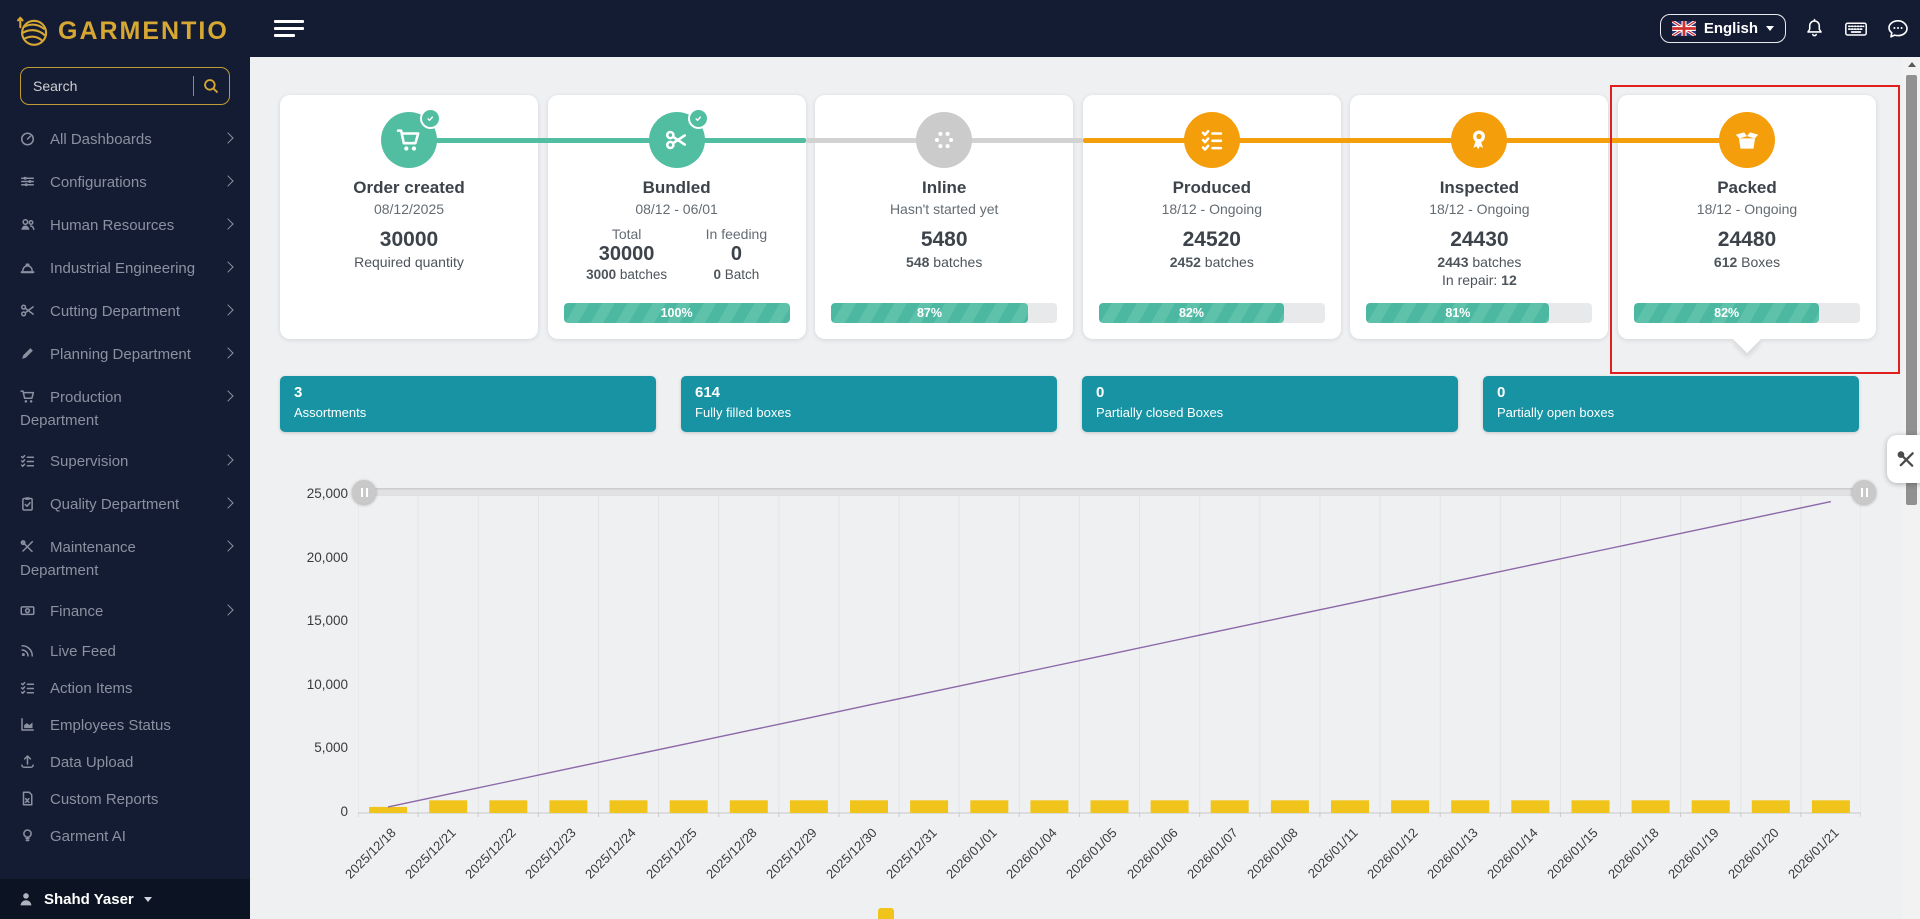  Describe the element at coordinates (430, 118) in the screenshot. I see `step-check-badge` at that location.